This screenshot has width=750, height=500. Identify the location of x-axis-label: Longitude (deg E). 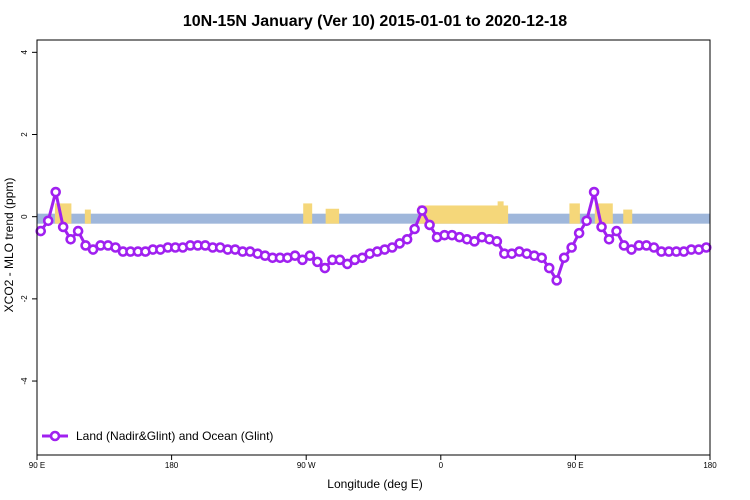
(374, 484).